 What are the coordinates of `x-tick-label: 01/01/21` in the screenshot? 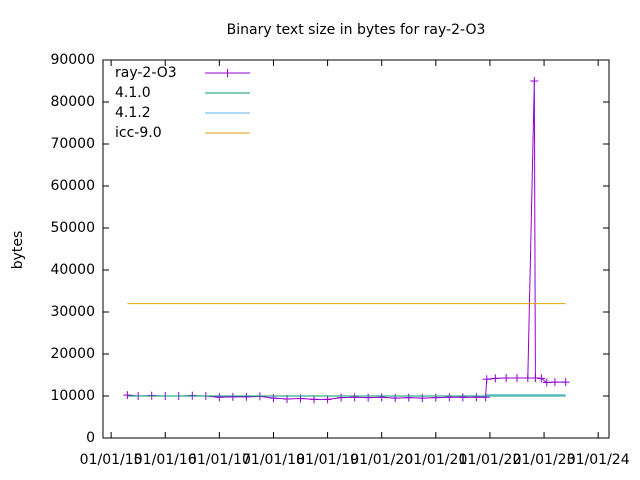 It's located at (435, 460).